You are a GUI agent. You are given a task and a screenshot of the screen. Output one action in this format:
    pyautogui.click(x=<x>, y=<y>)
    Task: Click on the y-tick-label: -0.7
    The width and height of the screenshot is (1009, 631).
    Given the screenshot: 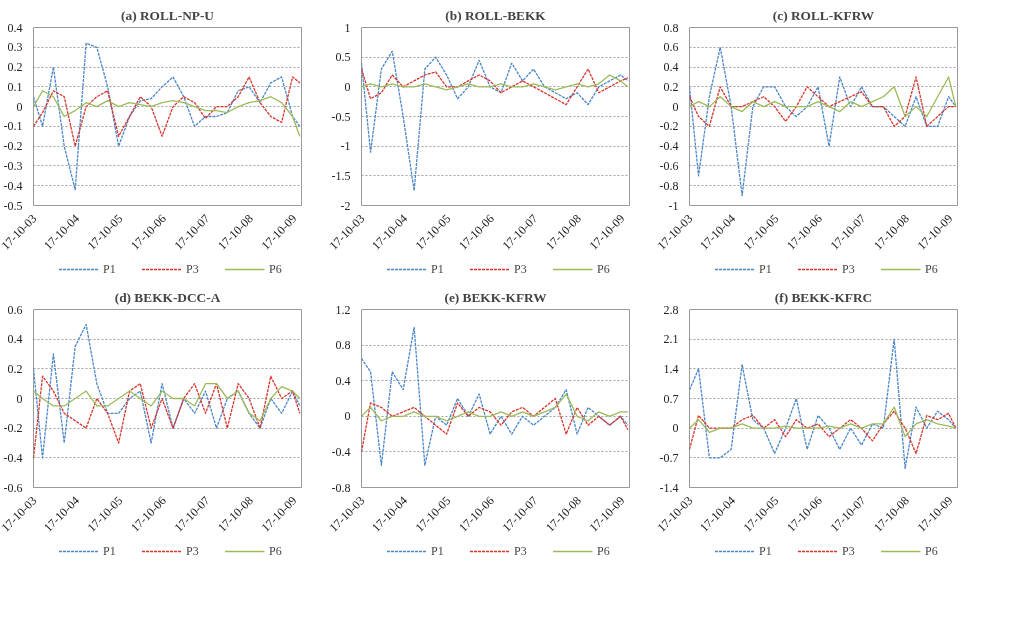 What is the action you would take?
    pyautogui.click(x=669, y=457)
    